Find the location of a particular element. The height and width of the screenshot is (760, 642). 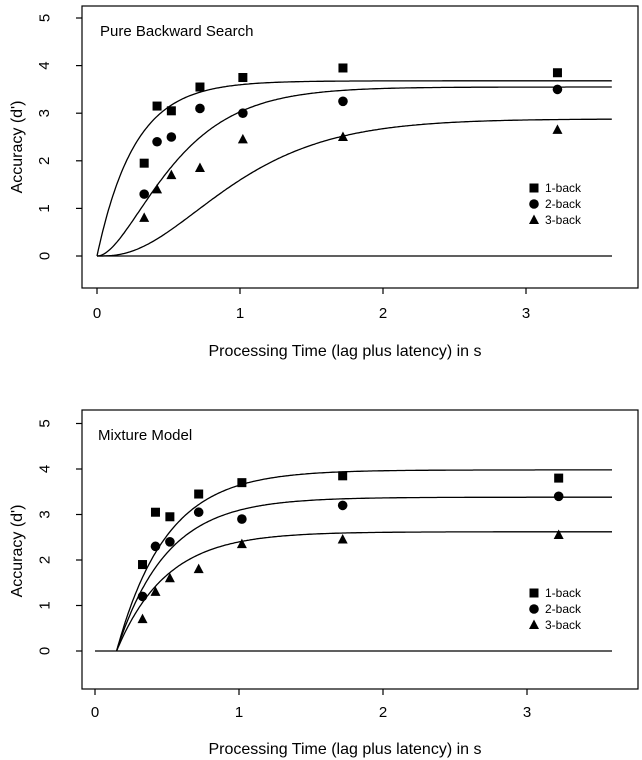

panel-title: Mixture Model is located at coordinates (145, 435).